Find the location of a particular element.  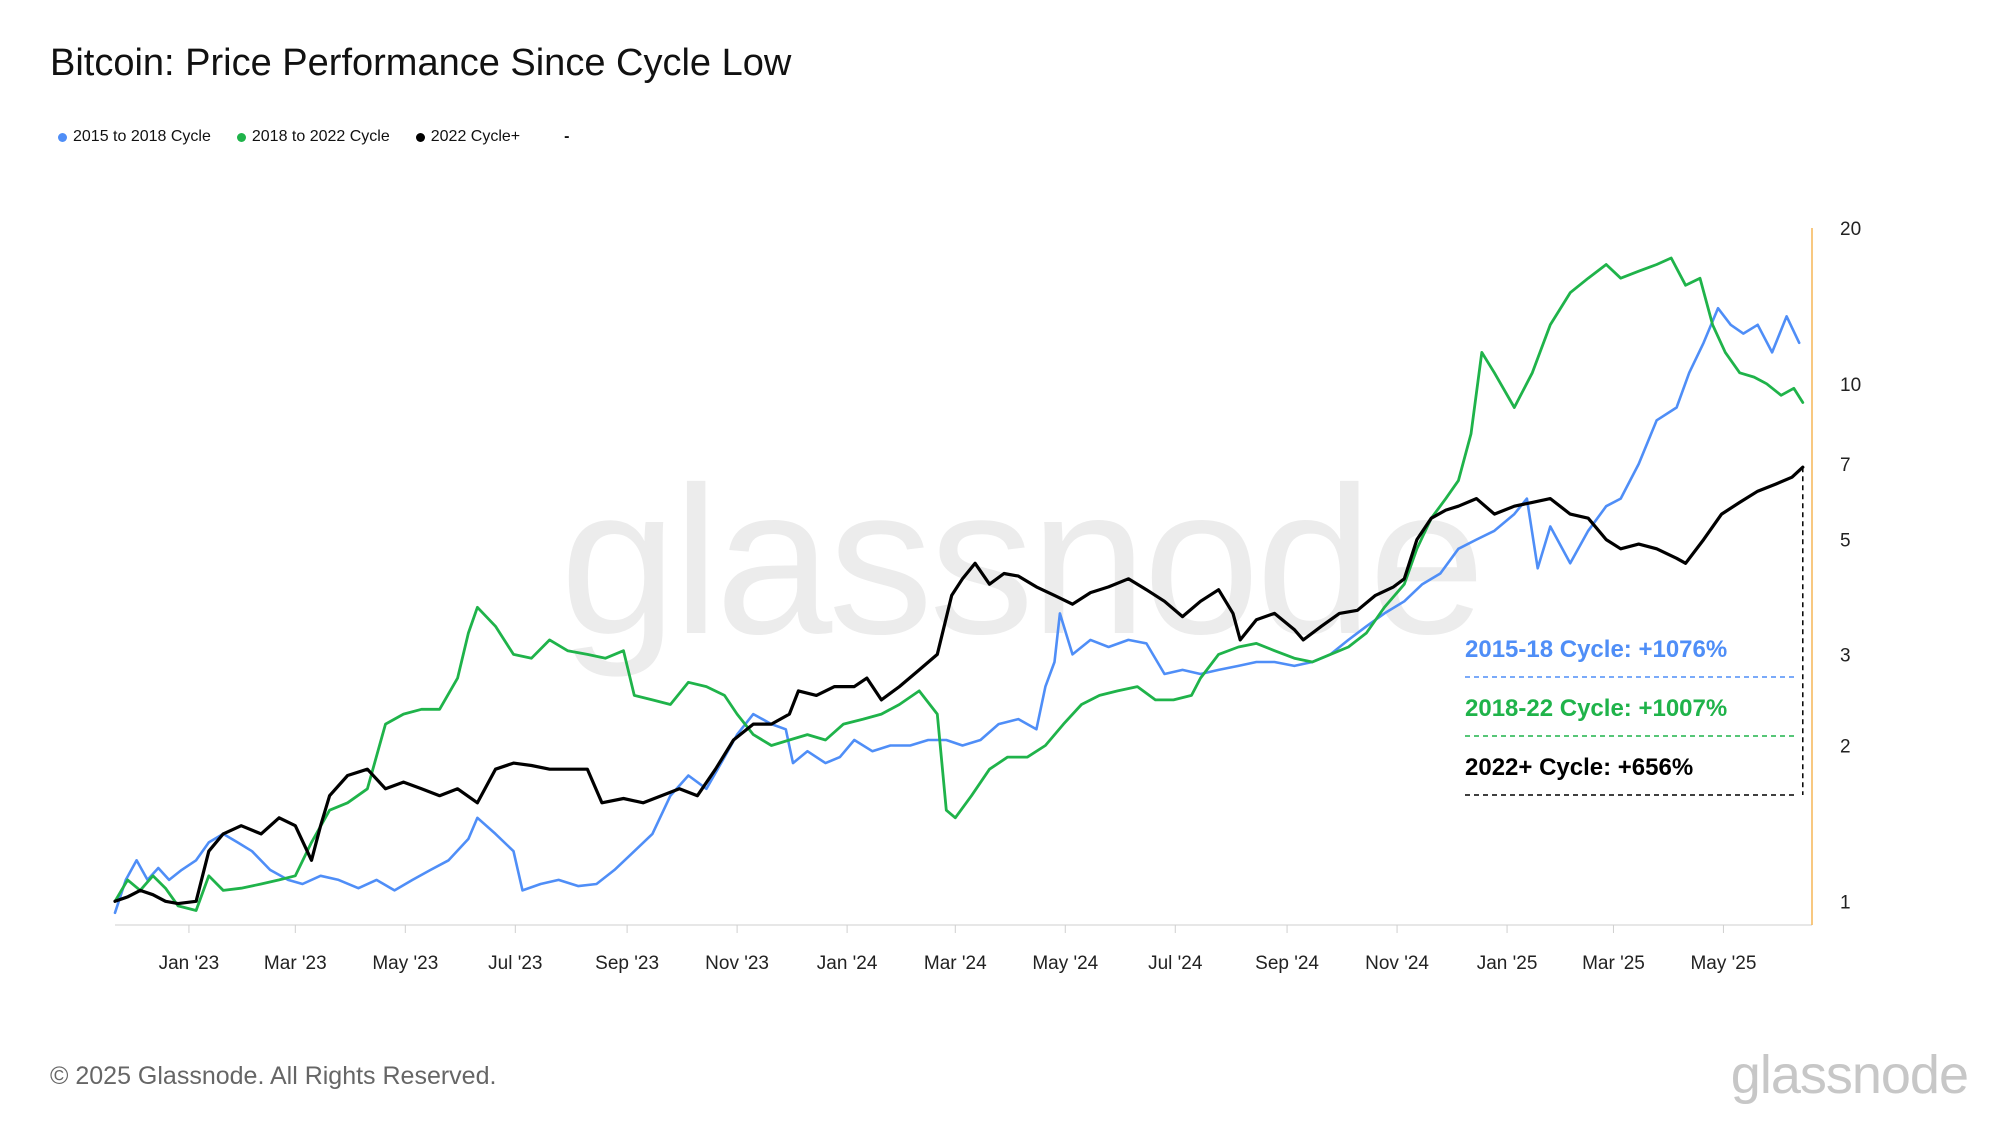

legend-label: 2015 to 2018 Cycle is located at coordinates (142, 136).